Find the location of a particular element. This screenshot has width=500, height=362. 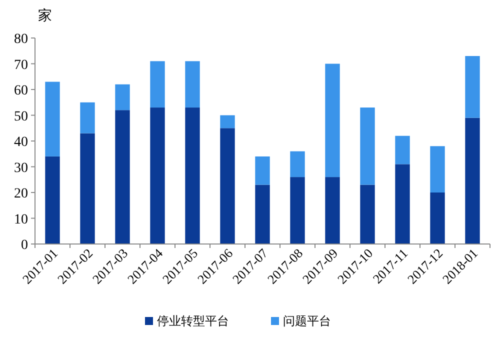

y-tick-label: 80 is located at coordinates (21, 39).